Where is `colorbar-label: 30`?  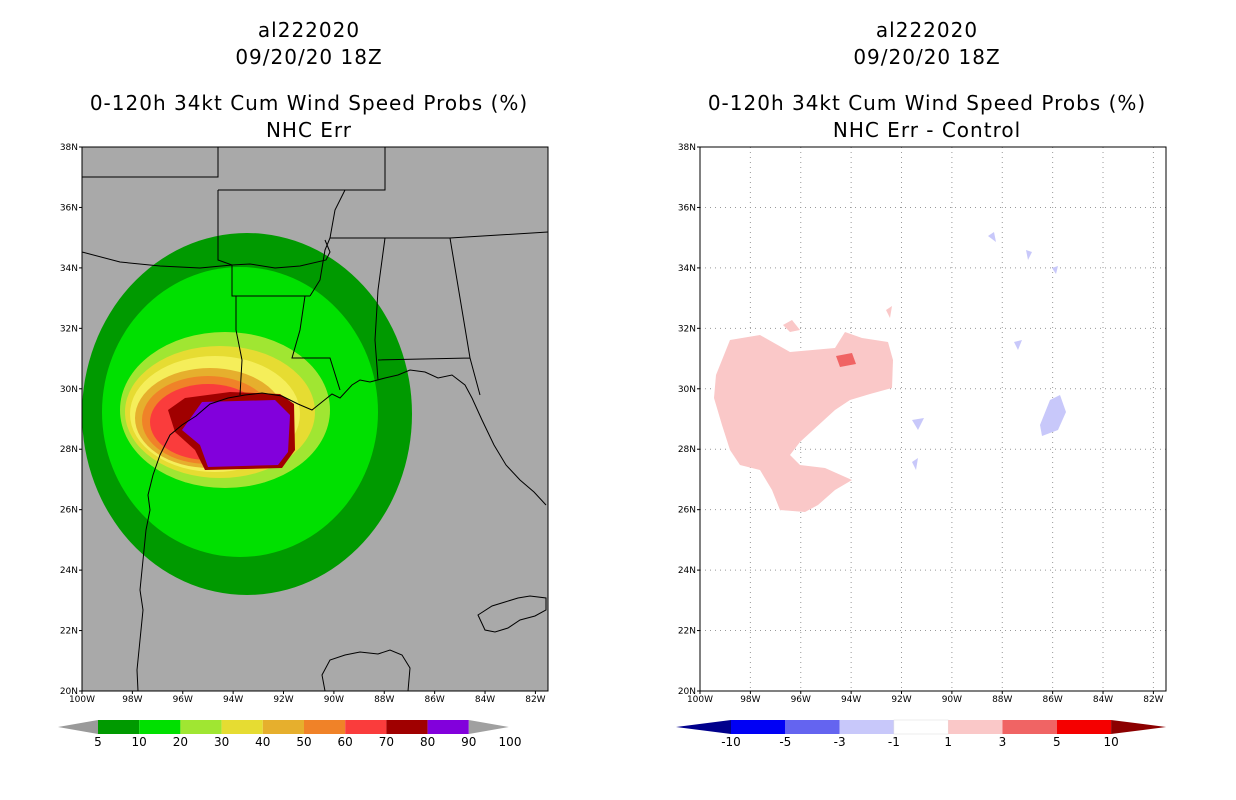
colorbar-label: 30 is located at coordinates (221, 742).